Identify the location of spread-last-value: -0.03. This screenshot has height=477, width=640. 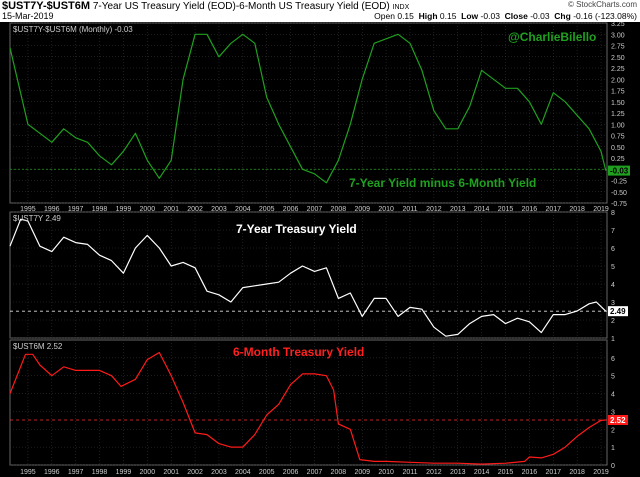
(619, 171).